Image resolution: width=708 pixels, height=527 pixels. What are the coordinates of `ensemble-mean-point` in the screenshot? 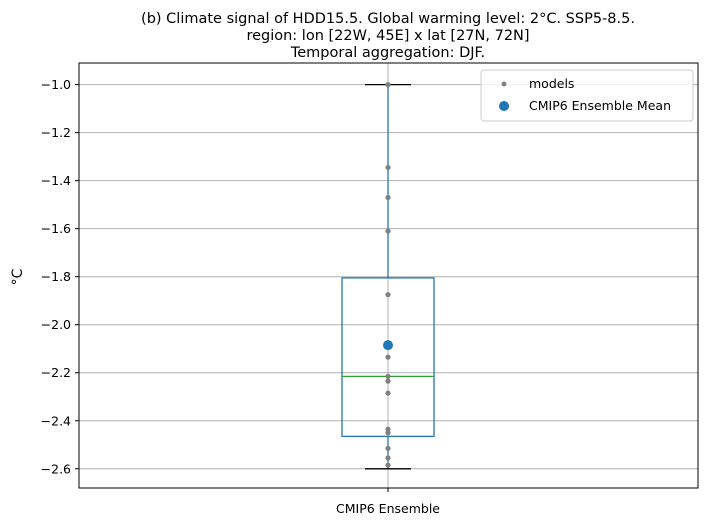 It's located at (388, 345).